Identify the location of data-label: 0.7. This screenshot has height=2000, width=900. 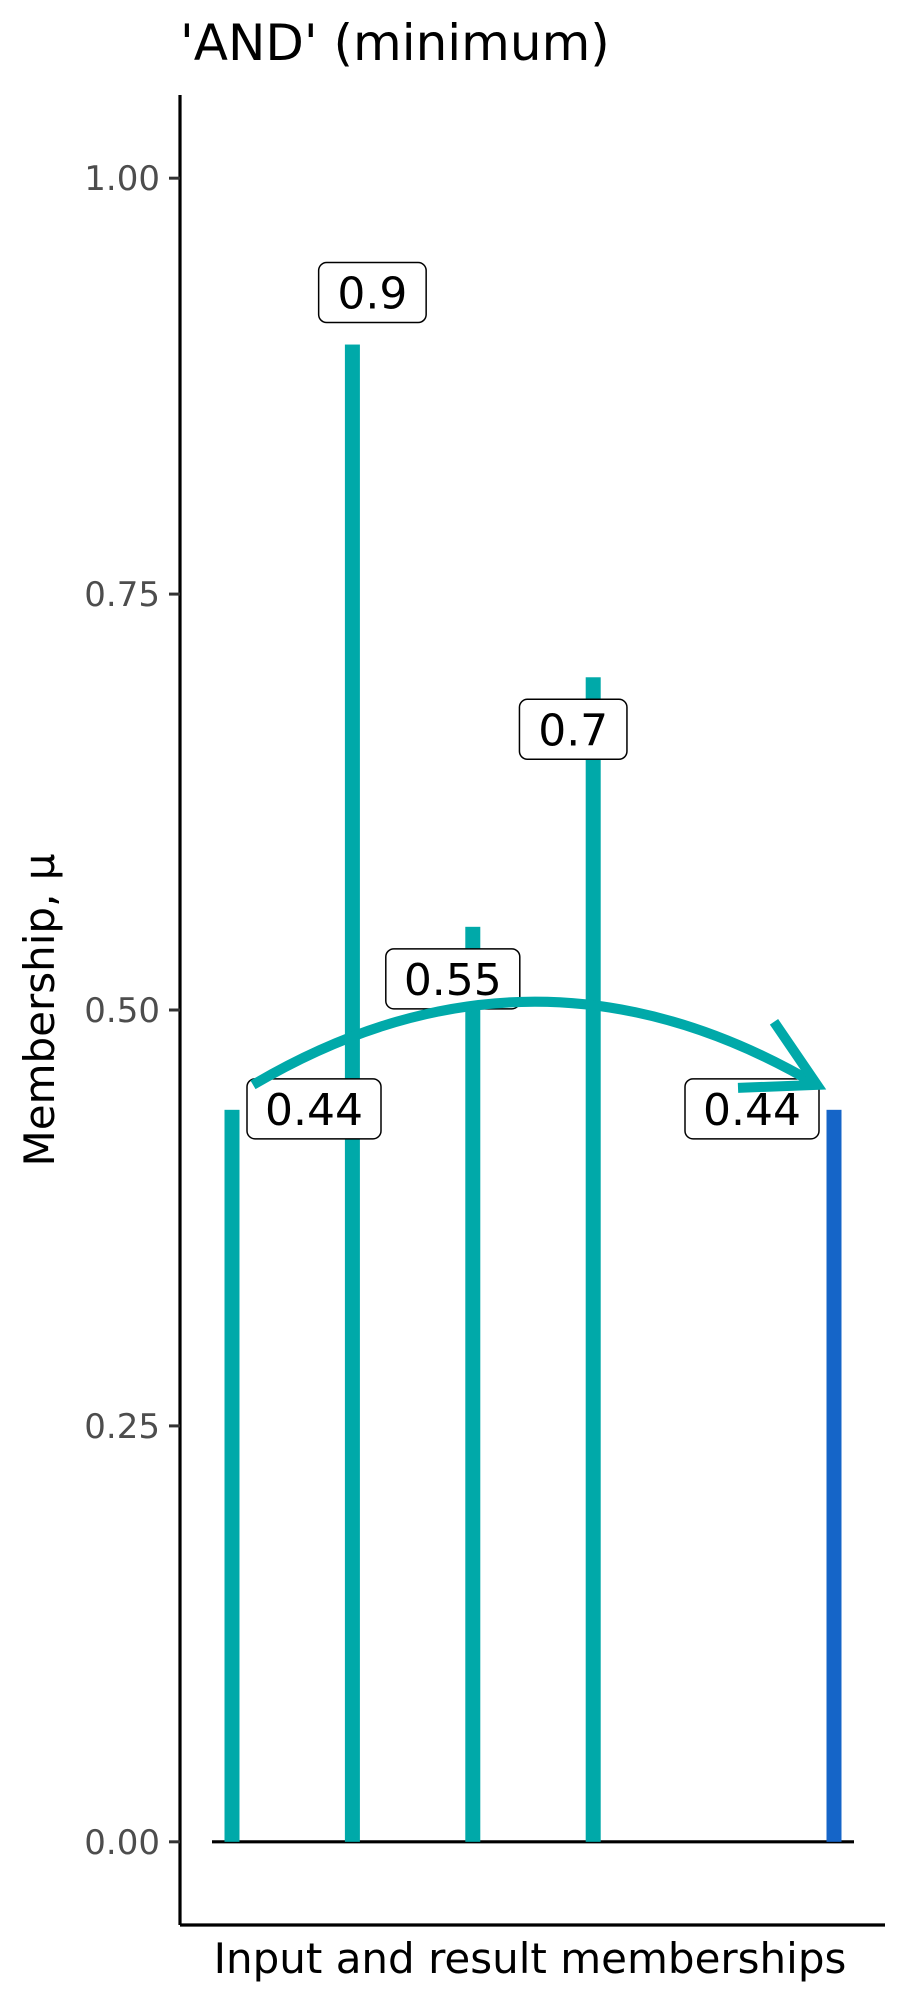
(573, 729).